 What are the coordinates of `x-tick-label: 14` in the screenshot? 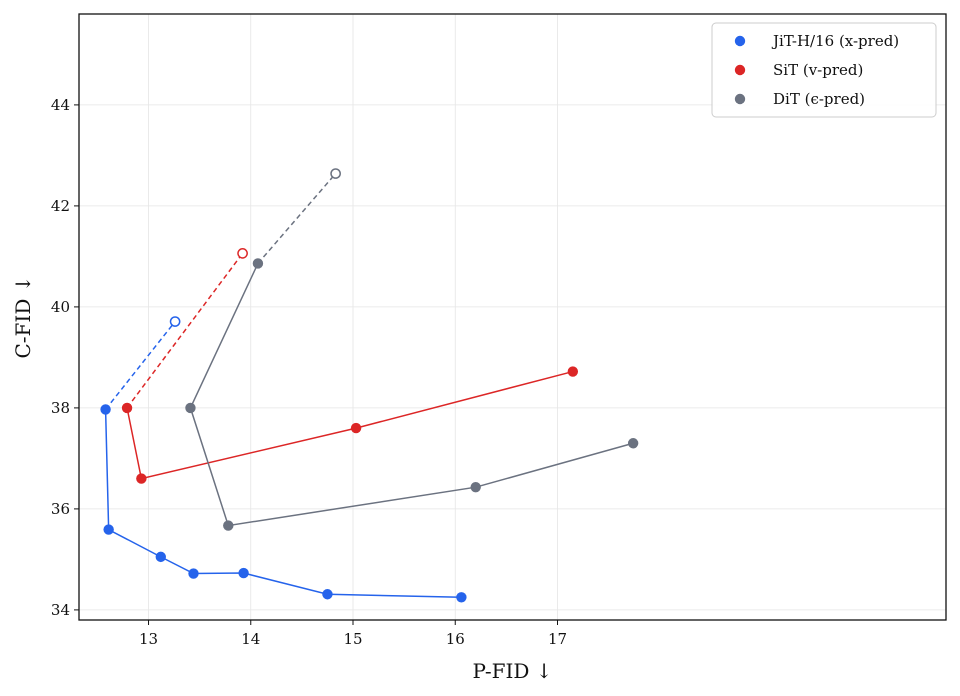 It's located at (250, 639).